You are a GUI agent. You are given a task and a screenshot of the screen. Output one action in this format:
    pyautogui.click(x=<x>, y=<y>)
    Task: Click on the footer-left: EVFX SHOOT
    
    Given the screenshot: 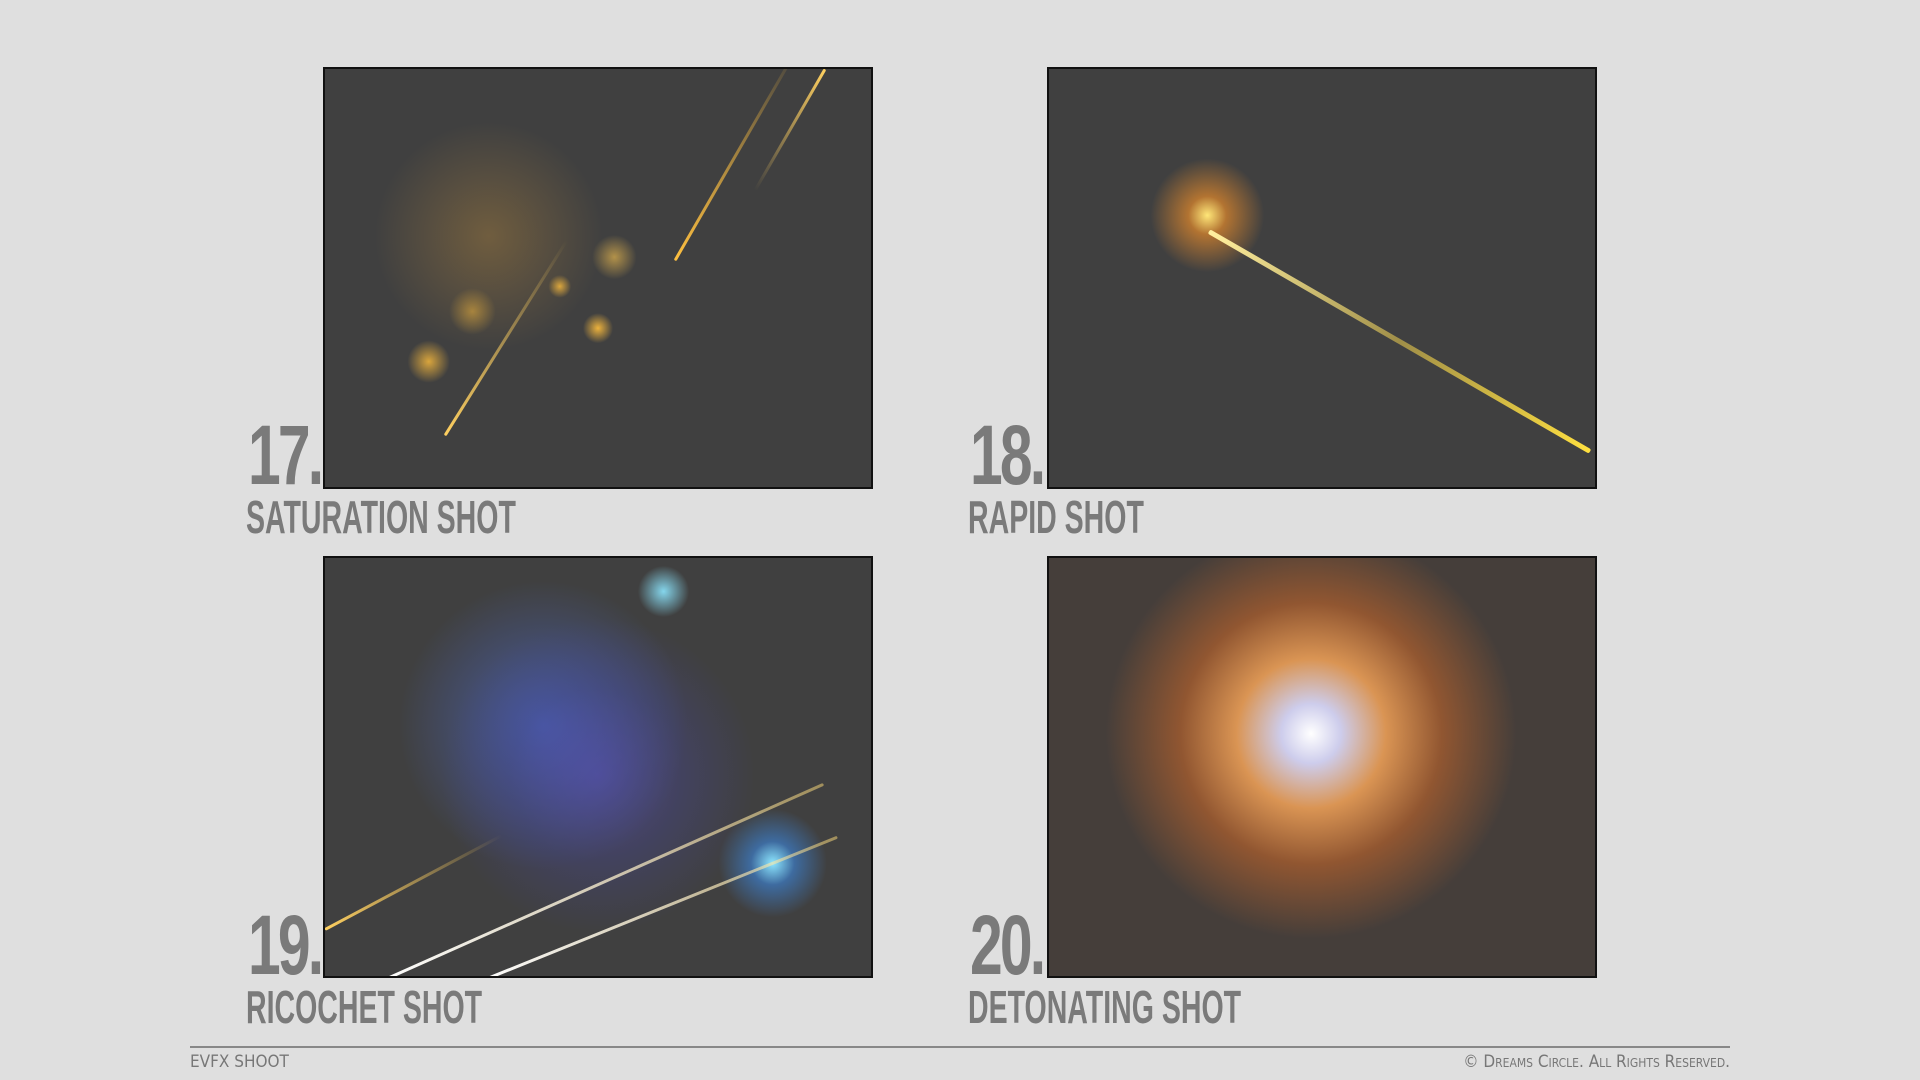 What is the action you would take?
    pyautogui.click(x=239, y=1062)
    